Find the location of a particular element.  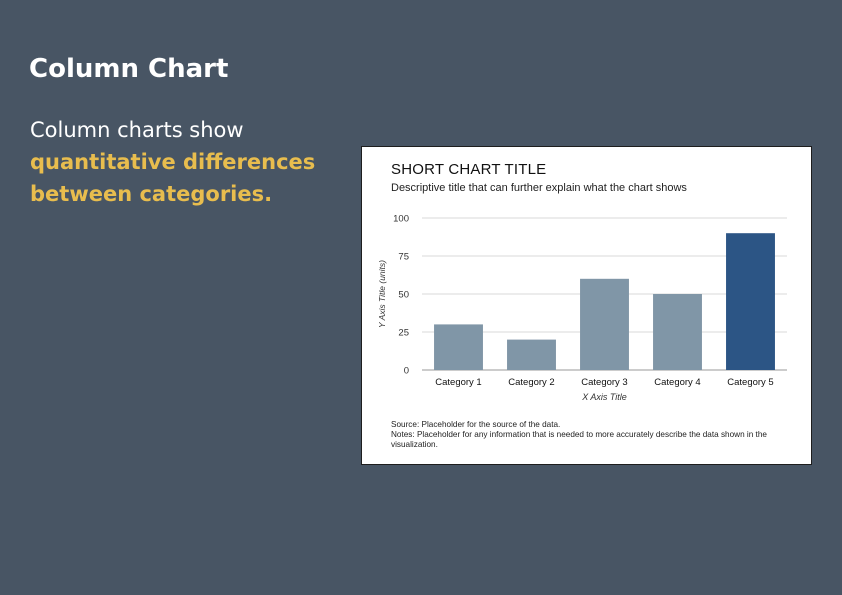

y-tick-label: 25 is located at coordinates (403, 333).